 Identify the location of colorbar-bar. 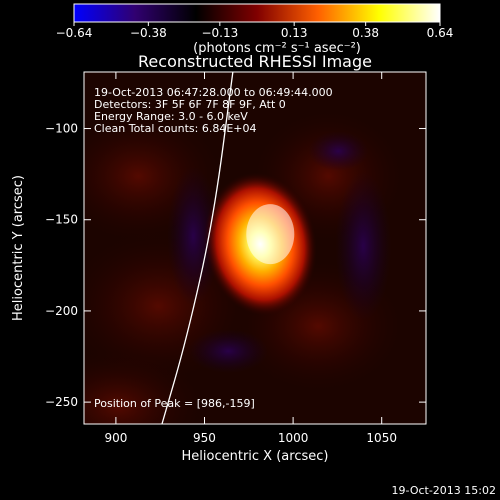
(257, 13).